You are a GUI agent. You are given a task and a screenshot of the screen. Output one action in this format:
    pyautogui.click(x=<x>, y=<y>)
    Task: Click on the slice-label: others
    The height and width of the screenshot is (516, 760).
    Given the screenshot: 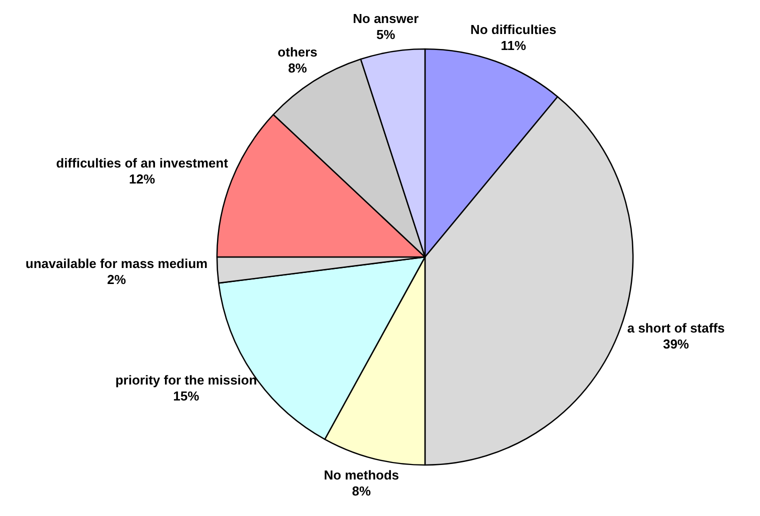 What is the action you would take?
    pyautogui.click(x=298, y=52)
    